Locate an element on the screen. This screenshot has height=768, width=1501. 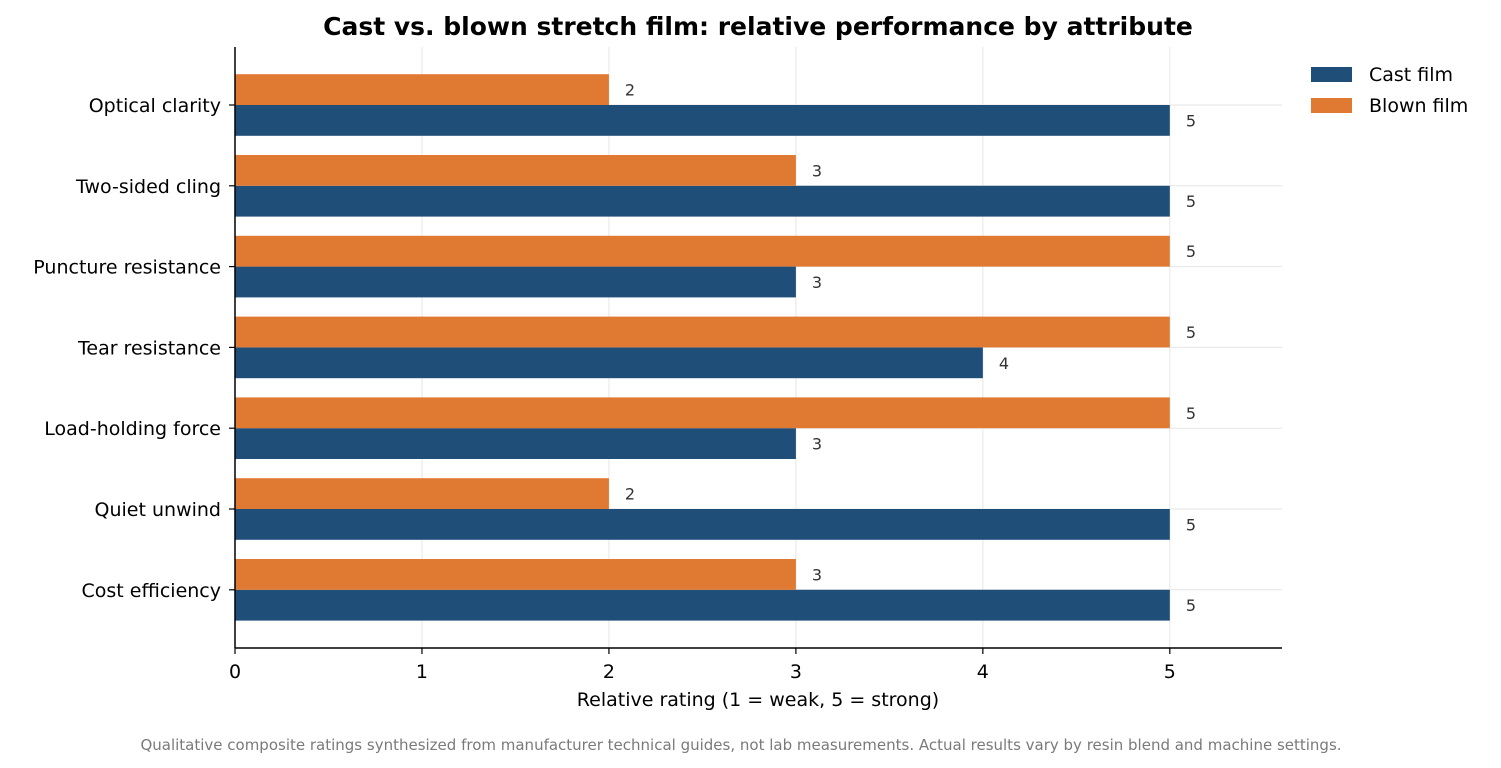
category-label: Cost efficiency is located at coordinates (152, 591).